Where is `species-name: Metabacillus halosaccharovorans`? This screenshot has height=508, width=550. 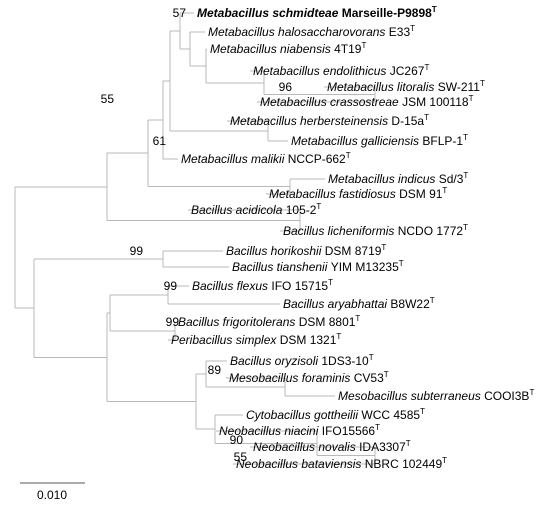 species-name: Metabacillus halosaccharovorans is located at coordinates (298, 32).